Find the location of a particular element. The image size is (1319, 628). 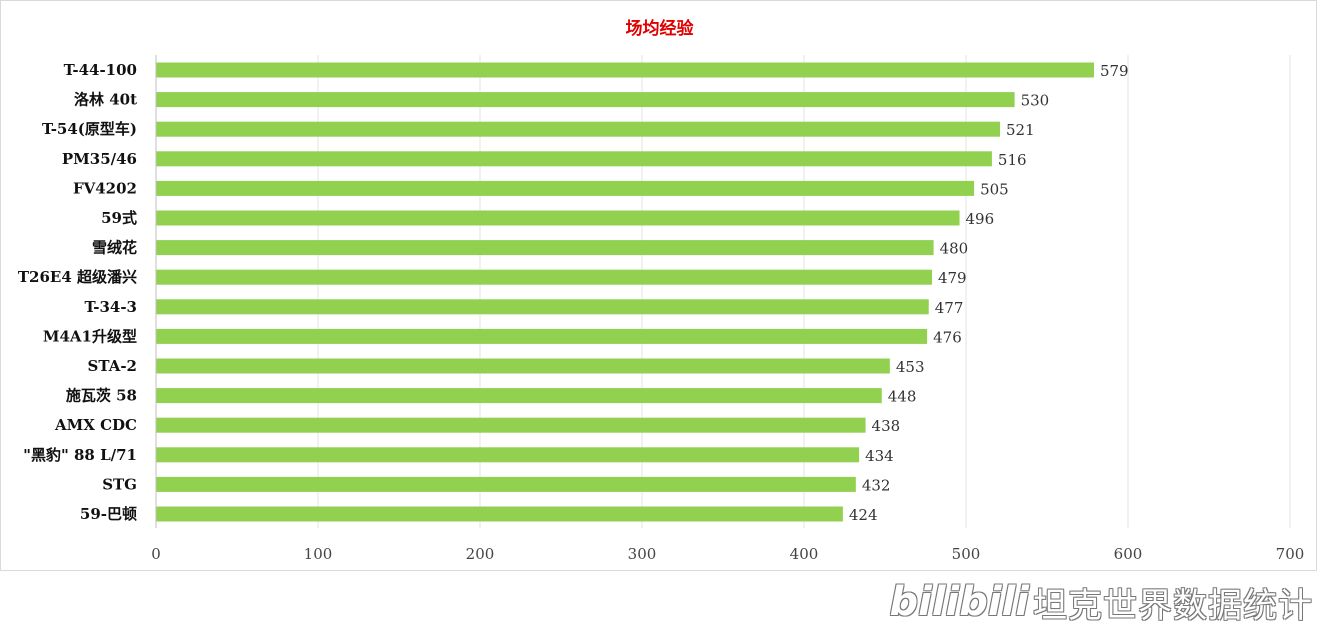

data-label: 477 is located at coordinates (949, 308).